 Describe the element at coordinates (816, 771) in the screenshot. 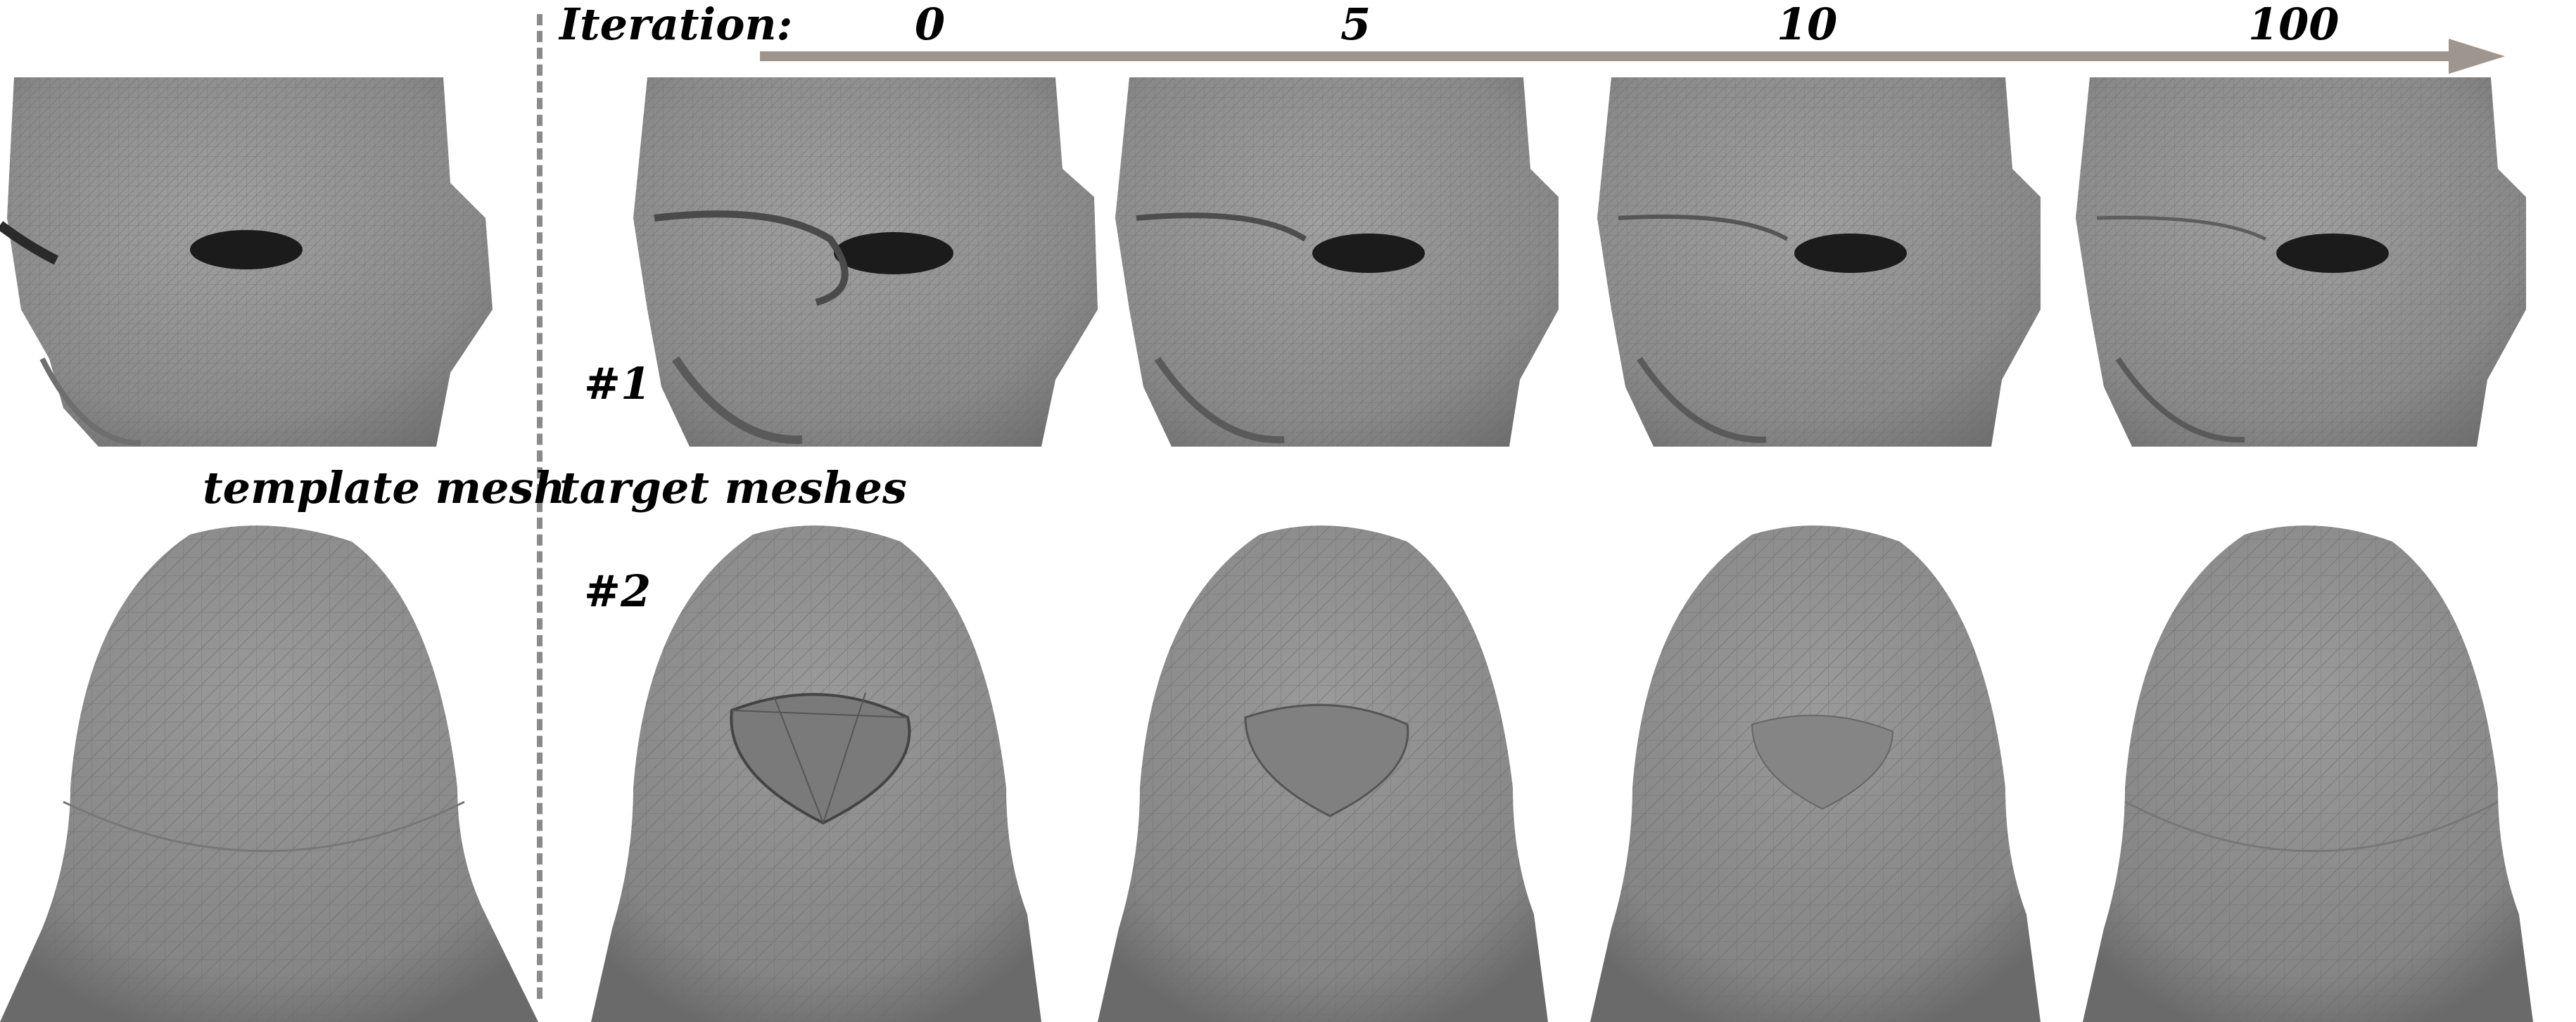

I see `target2-iter0-mesh` at that location.